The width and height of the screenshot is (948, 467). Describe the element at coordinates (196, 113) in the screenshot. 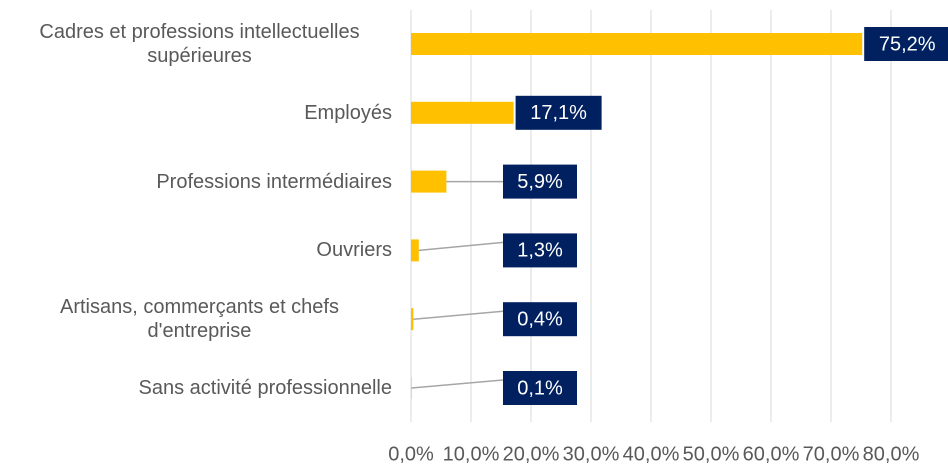

I see `category-label: Employés` at that location.